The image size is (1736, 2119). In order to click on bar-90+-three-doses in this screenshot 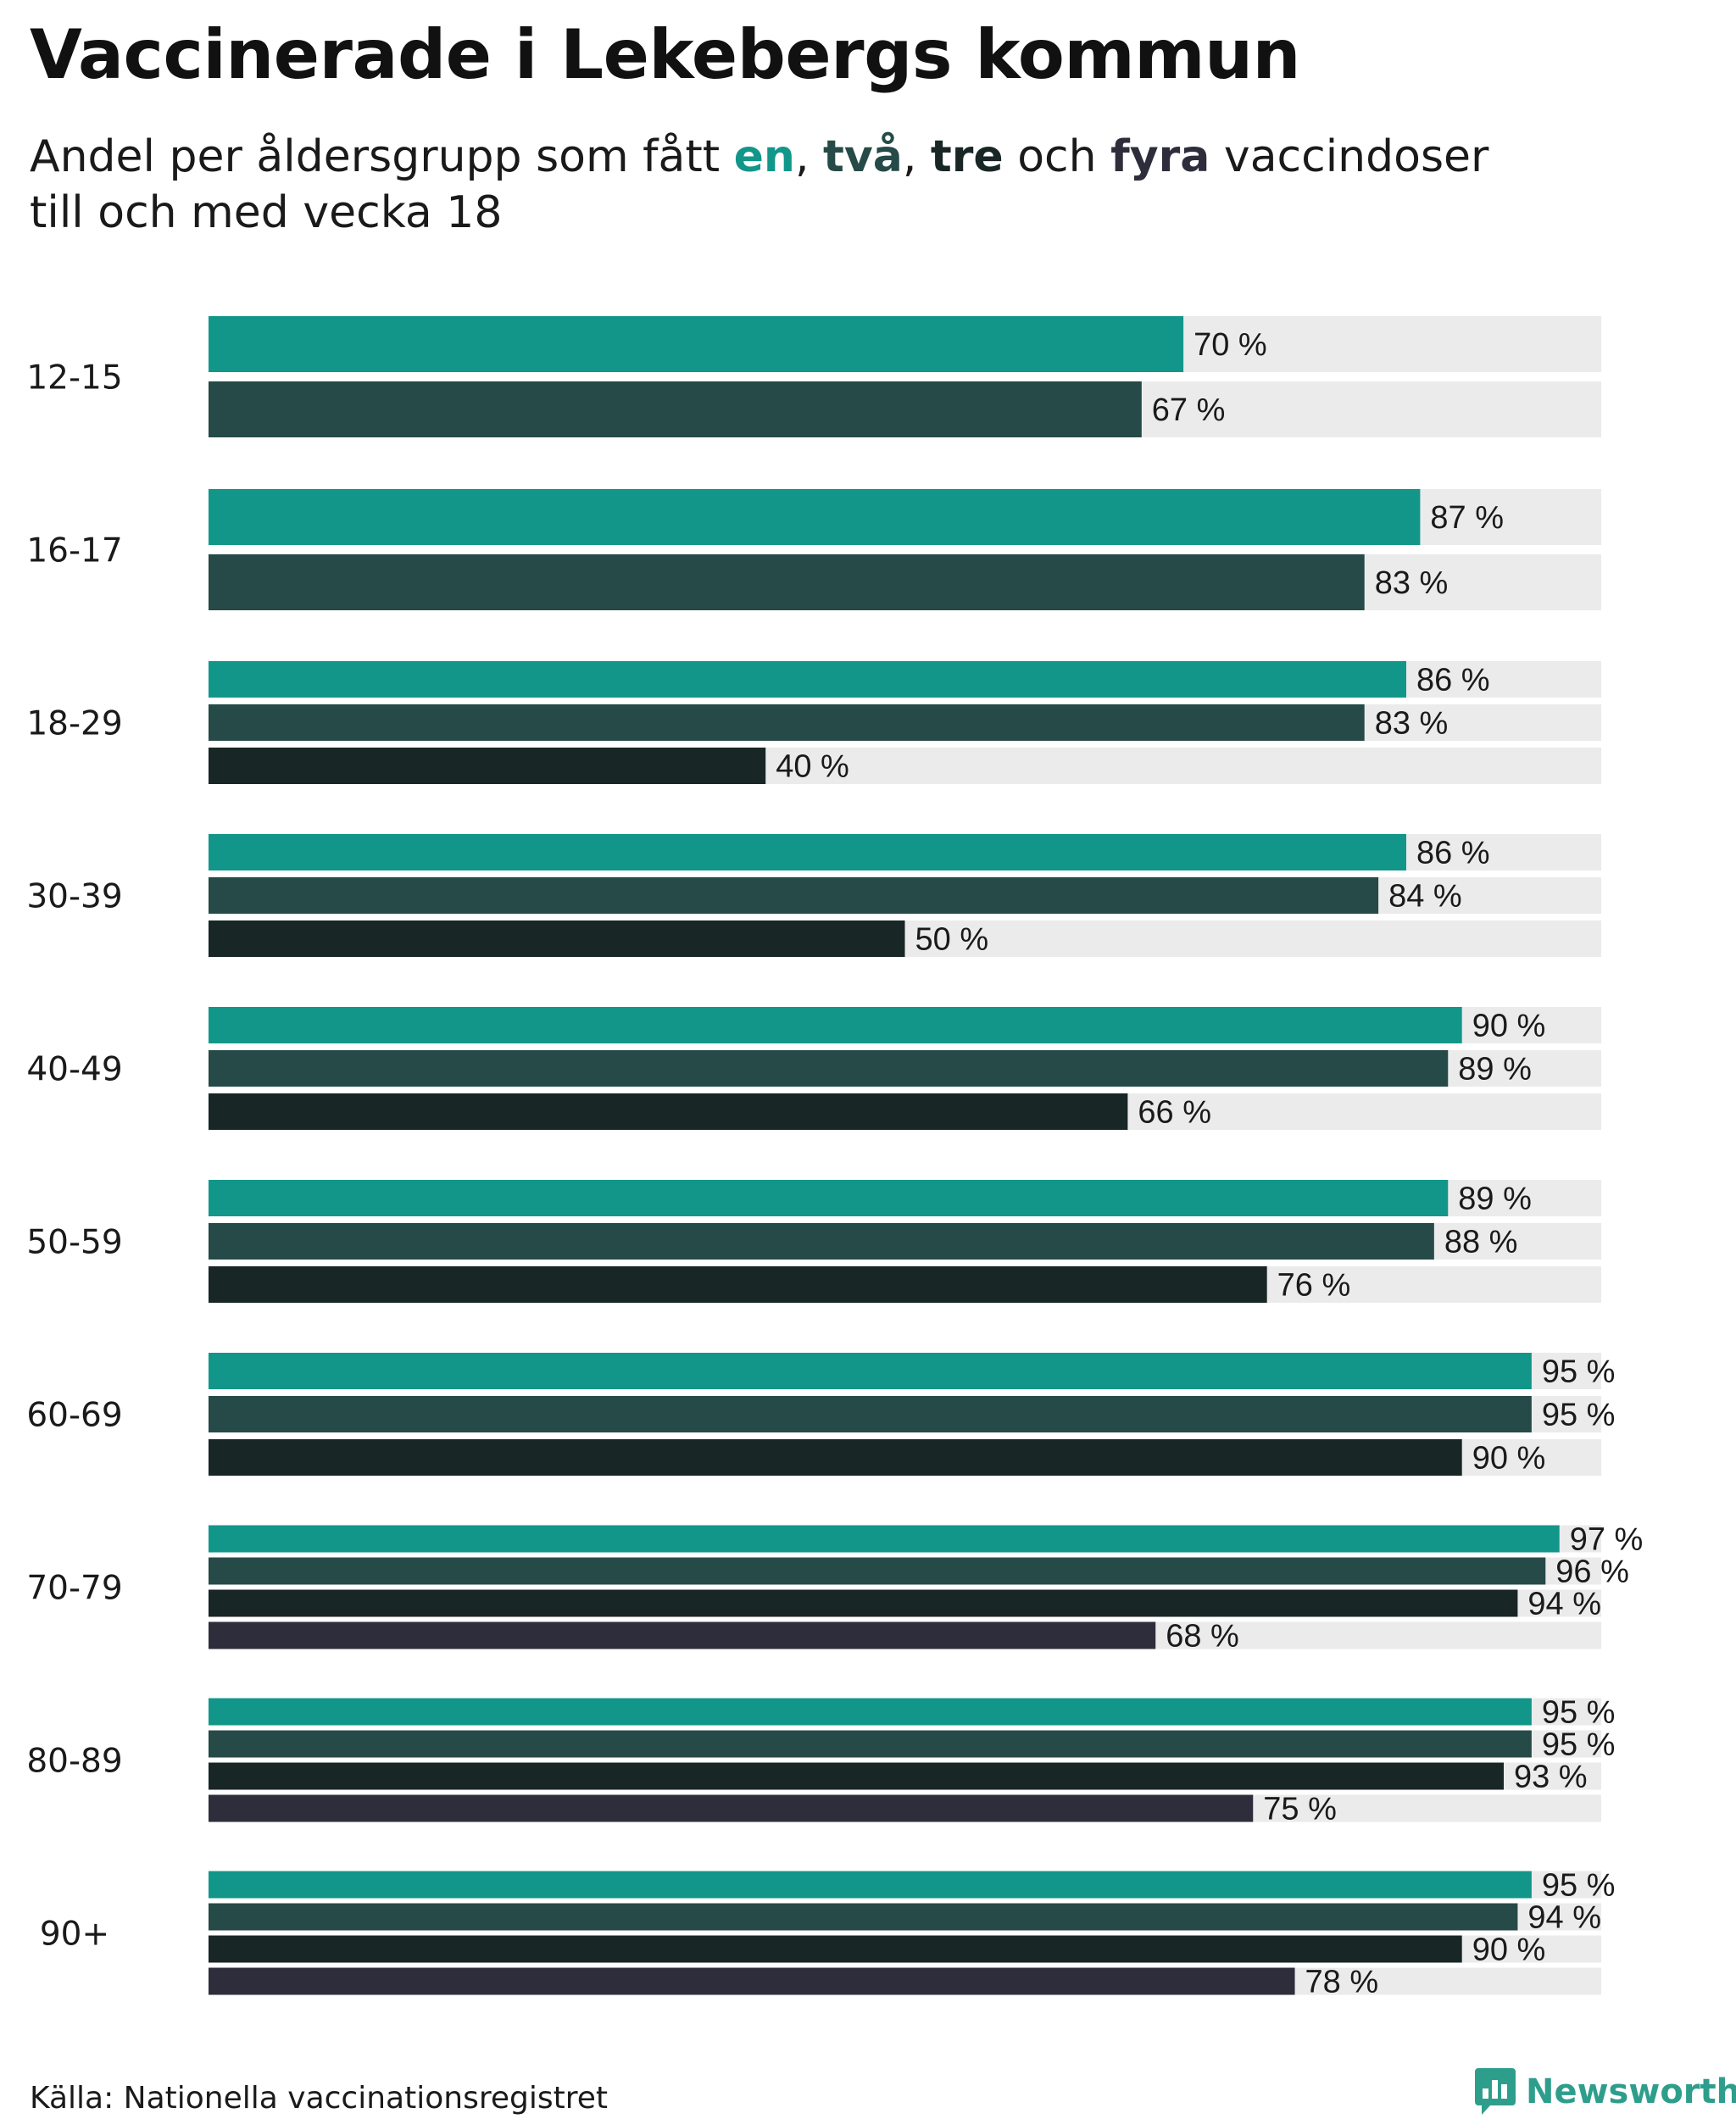, I will do `click(835, 1949)`.